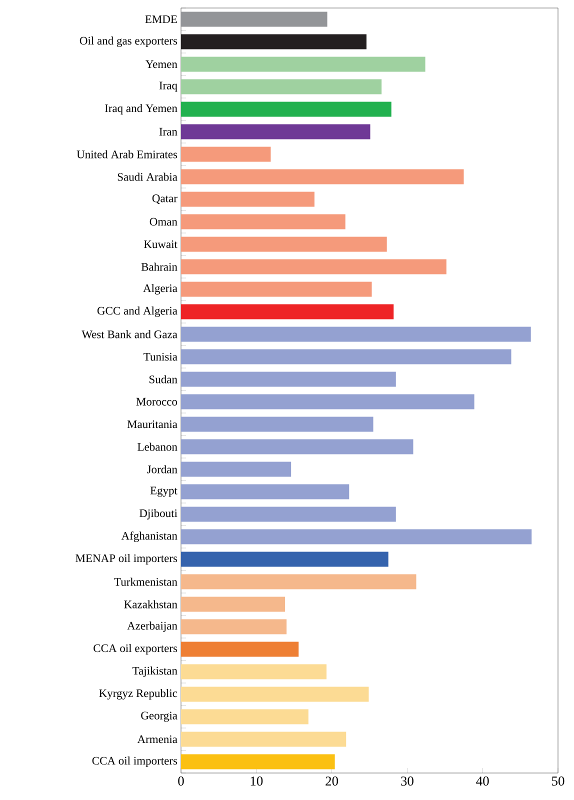 The height and width of the screenshot is (800, 574). Describe the element at coordinates (160, 289) in the screenshot. I see `y-tick-label: Algeria` at that location.